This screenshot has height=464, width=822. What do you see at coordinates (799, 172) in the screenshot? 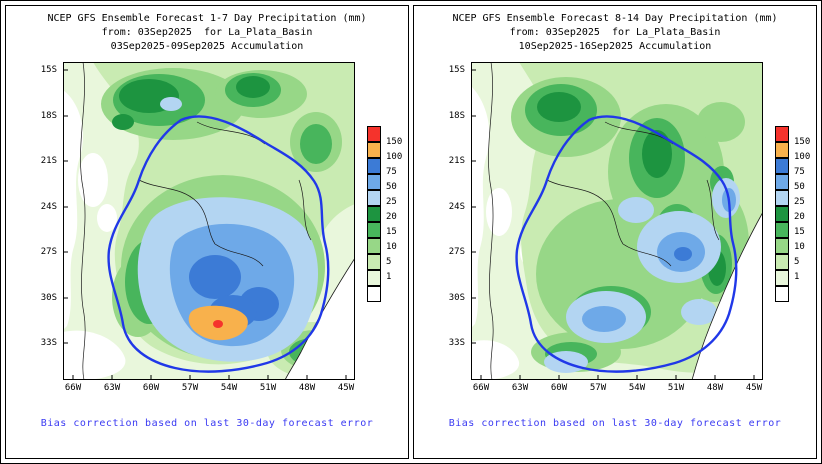
I see `legend-value: 75` at bounding box center [799, 172].